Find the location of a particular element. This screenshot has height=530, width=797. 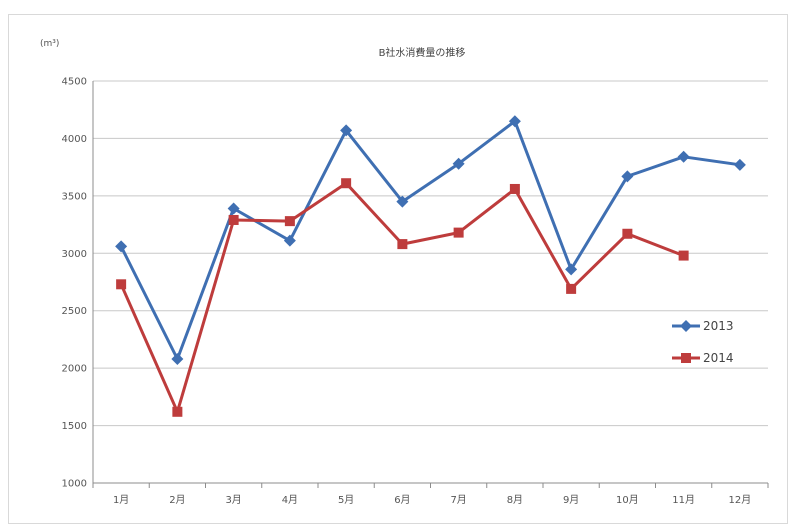

y-tick-label: 1000 is located at coordinates (74, 484).